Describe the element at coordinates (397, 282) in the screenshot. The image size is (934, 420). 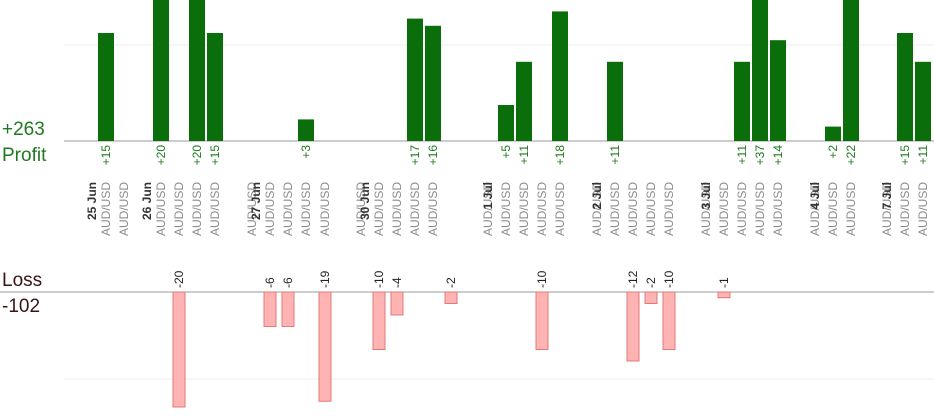
I see `loss-value-label: -4` at that location.